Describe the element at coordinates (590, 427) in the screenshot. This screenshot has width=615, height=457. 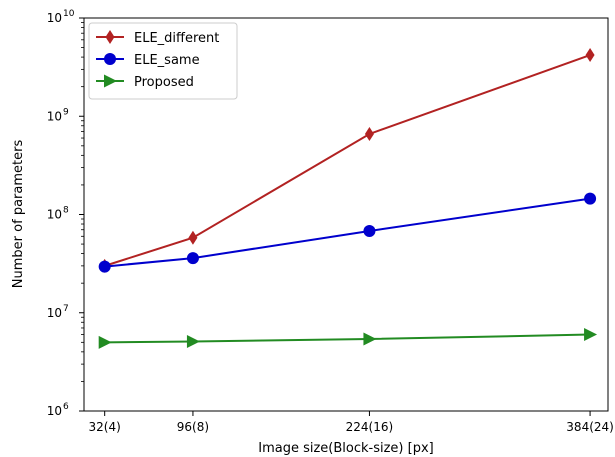
I see `x-tick-label: 384(24)` at that location.